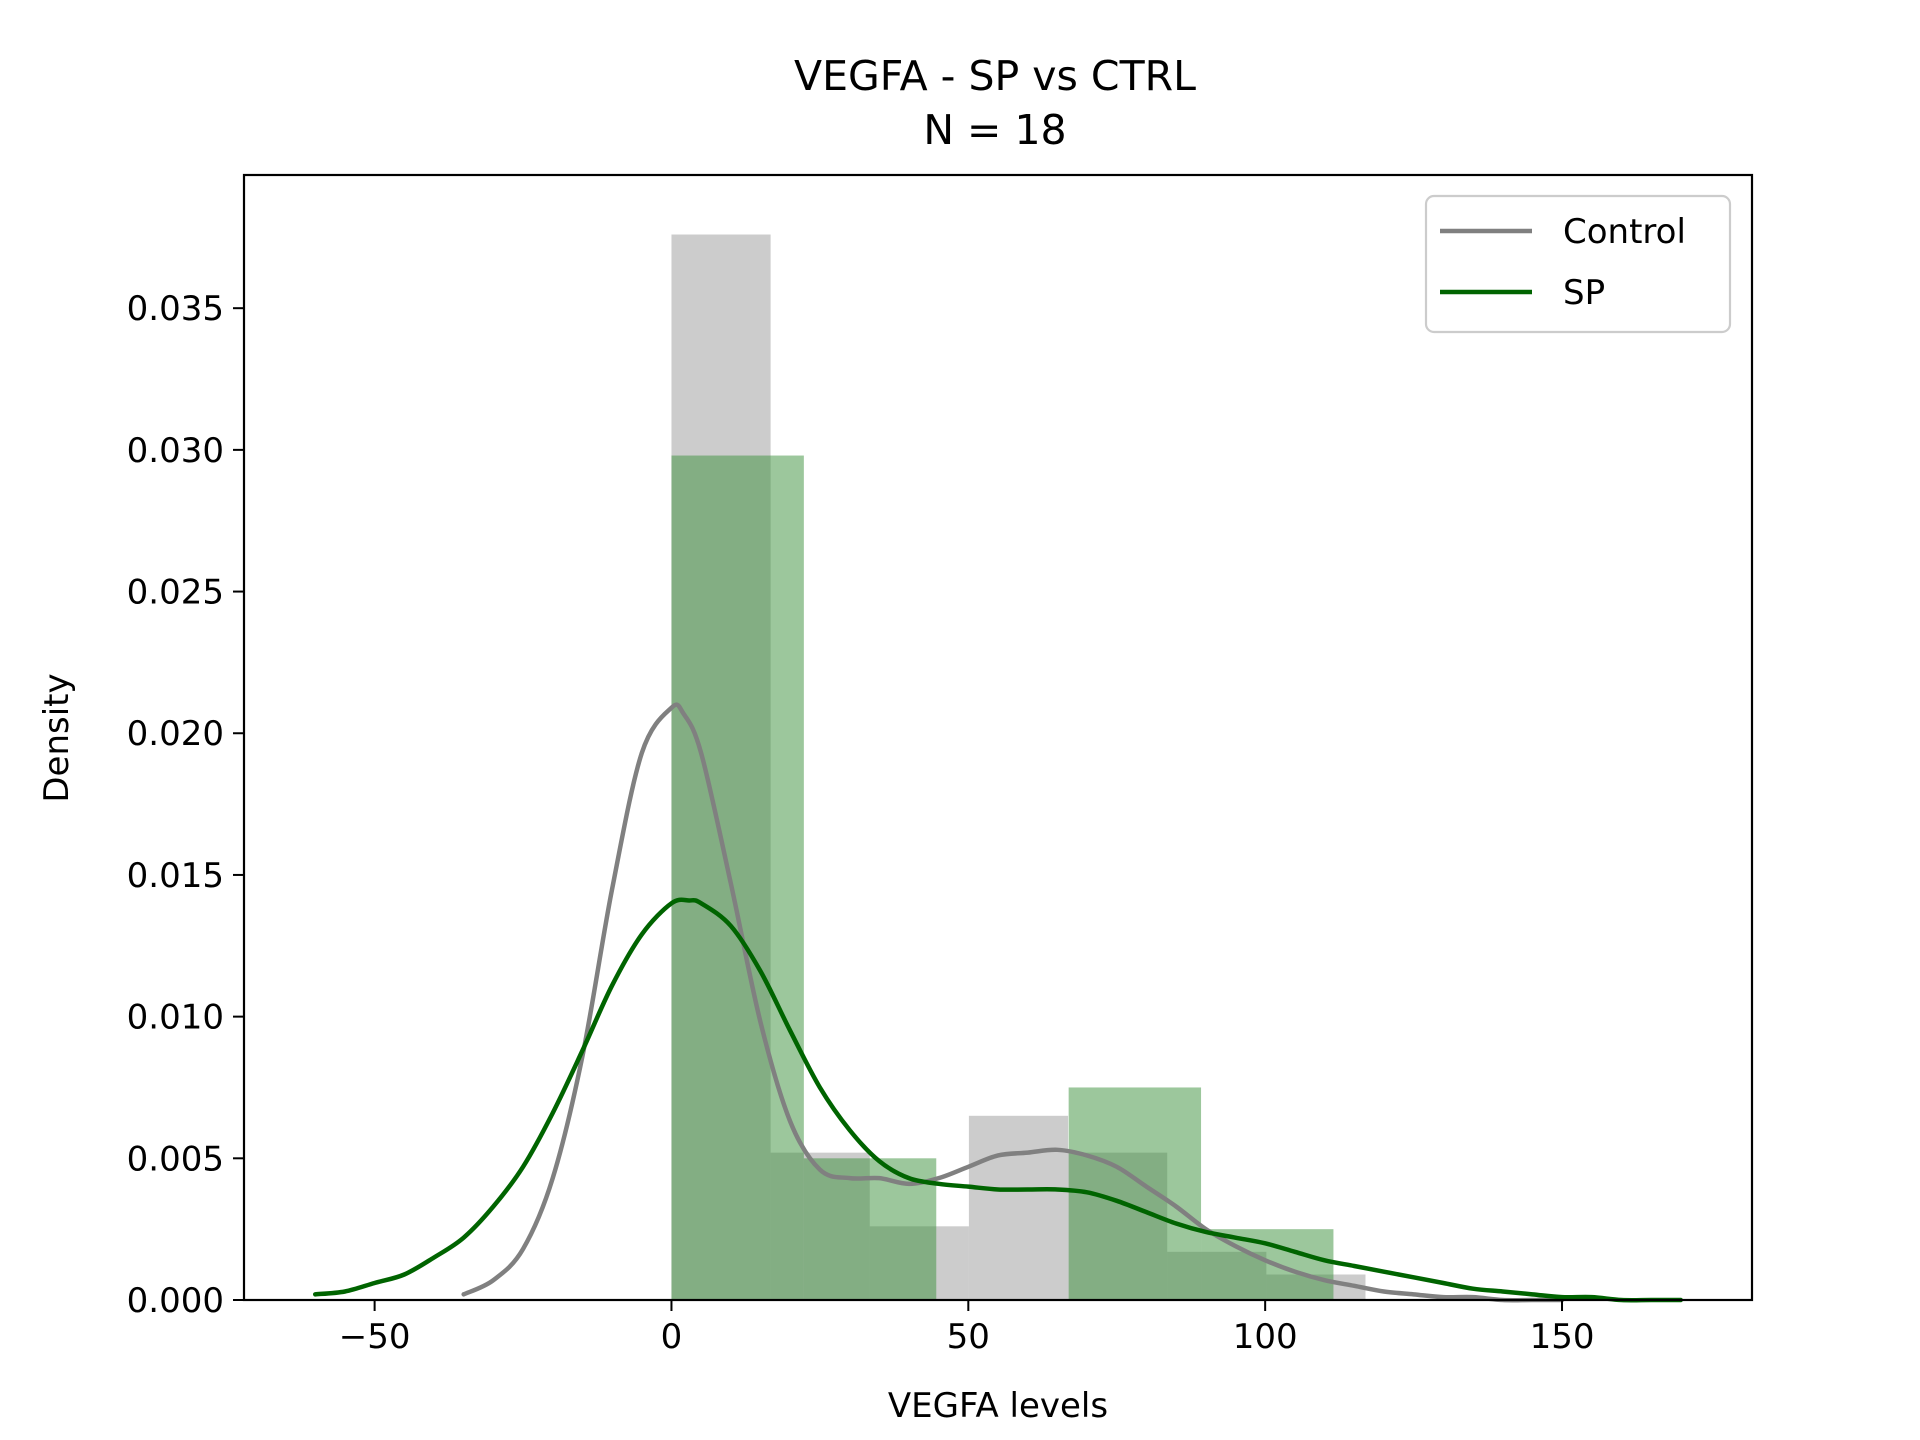 This screenshot has width=1920, height=1440. Describe the element at coordinates (1584, 293) in the screenshot. I see `legend-label-sp: SP` at that location.